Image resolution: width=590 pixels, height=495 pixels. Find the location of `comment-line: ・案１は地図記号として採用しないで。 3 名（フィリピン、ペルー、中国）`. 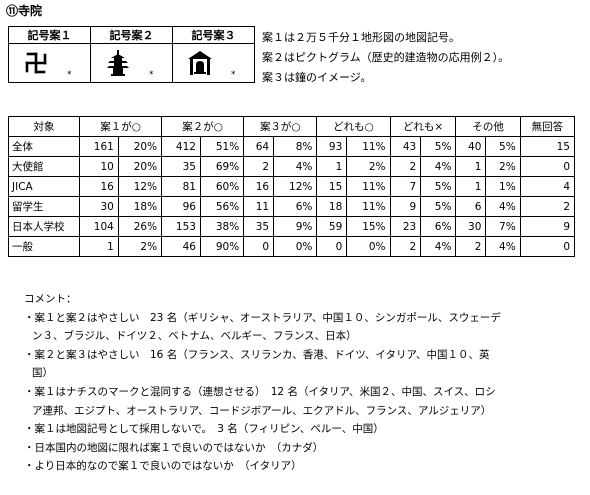

comment-line: ・案１は地図記号として採用しないで。 3 名（フィリピン、ペルー、中国） is located at coordinates (204, 429).